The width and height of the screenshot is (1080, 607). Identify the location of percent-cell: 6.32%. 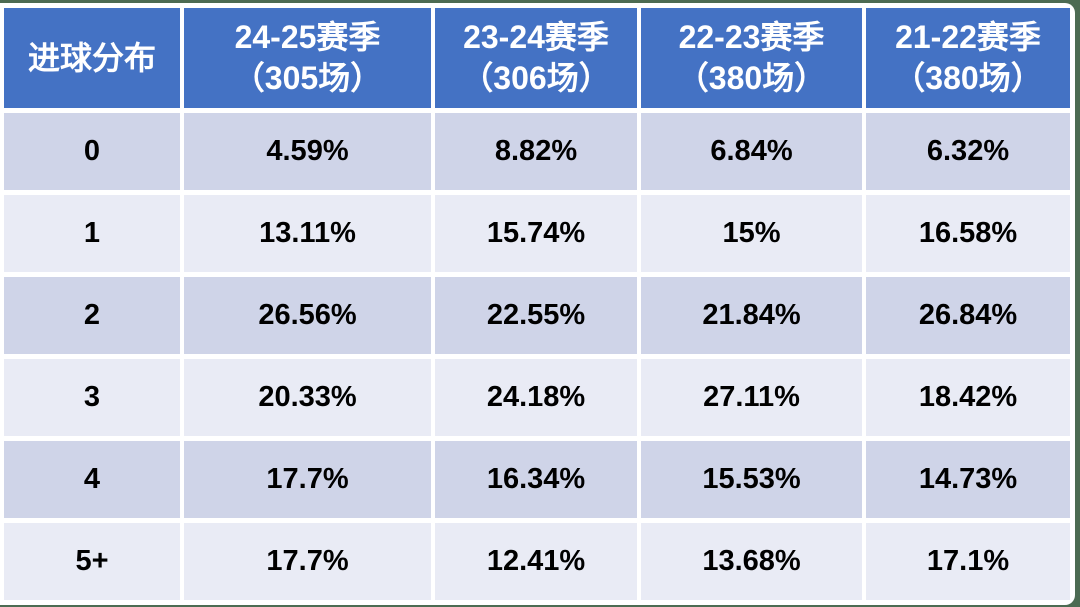
(968, 151).